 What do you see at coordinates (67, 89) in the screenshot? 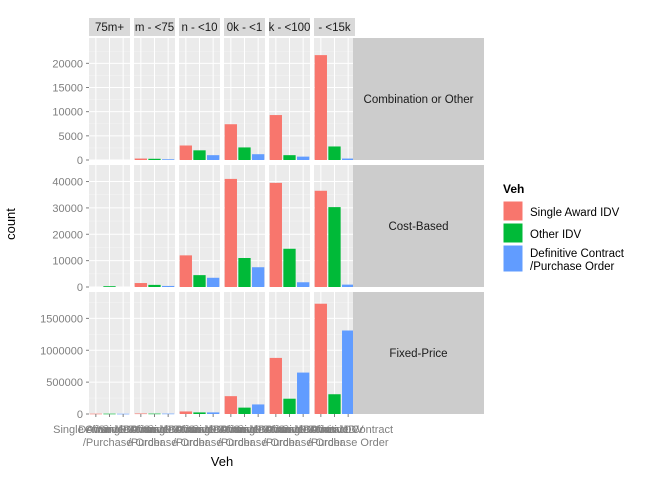
I see `y-tick-label: 15000` at bounding box center [67, 89].